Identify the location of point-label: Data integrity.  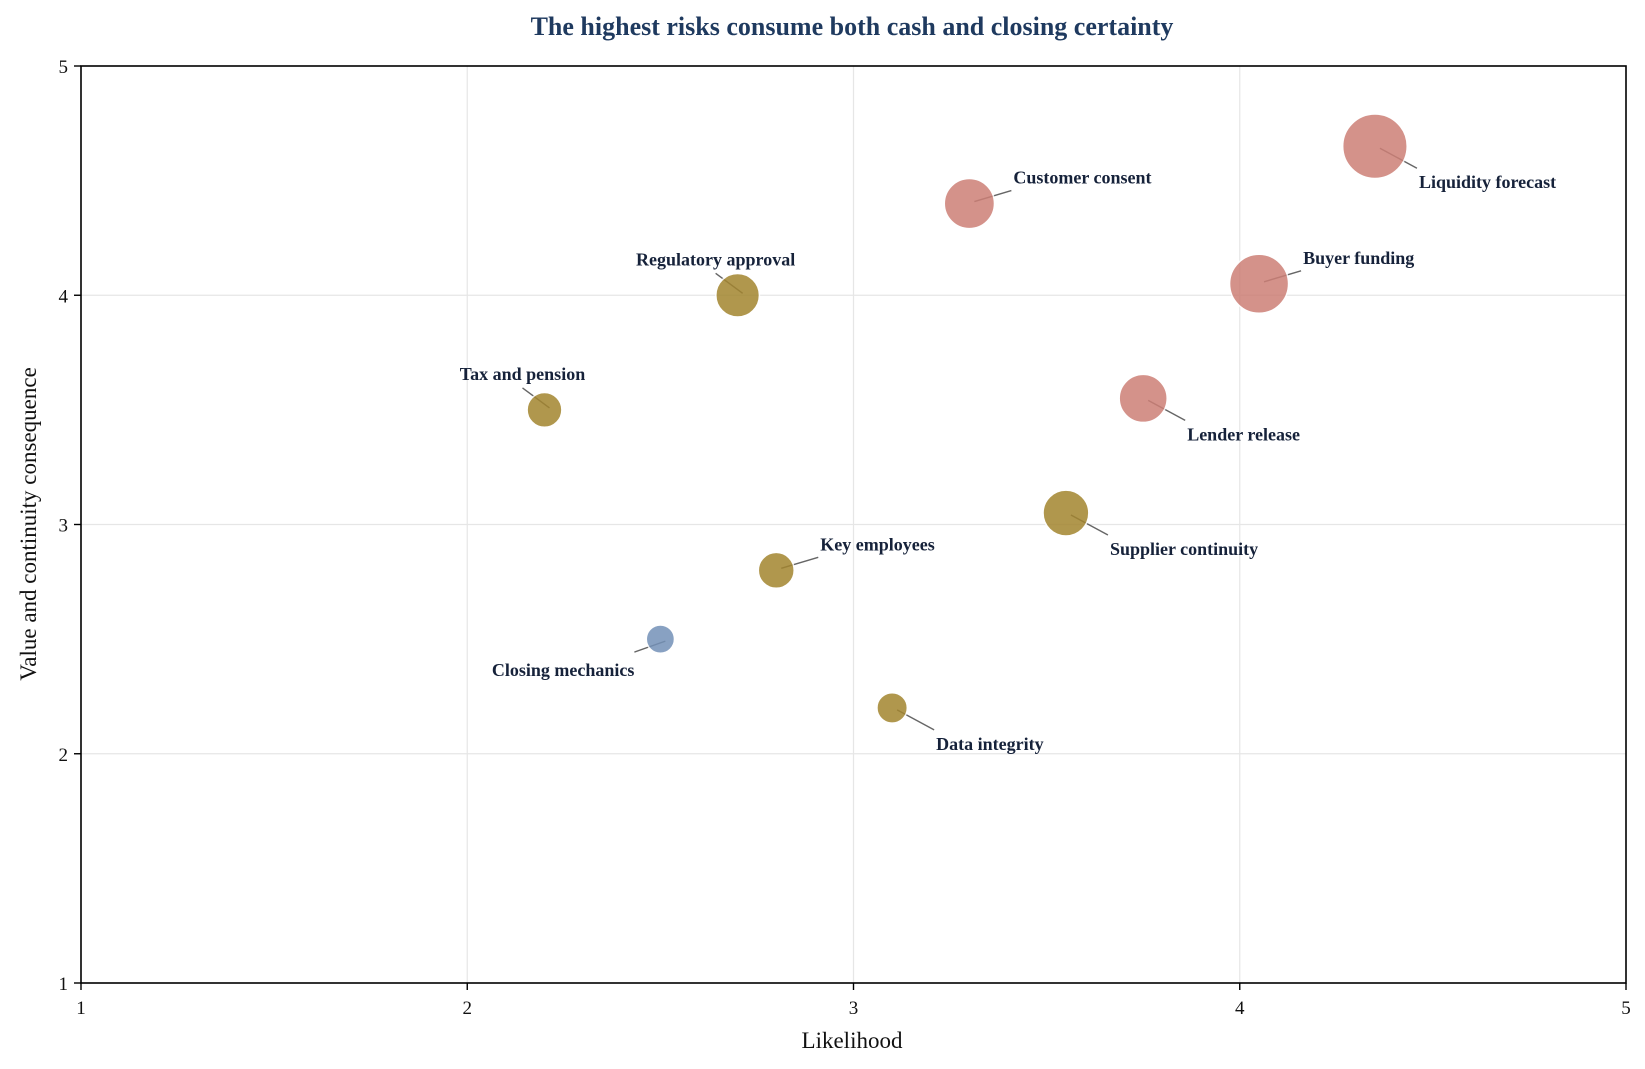
(989, 744).